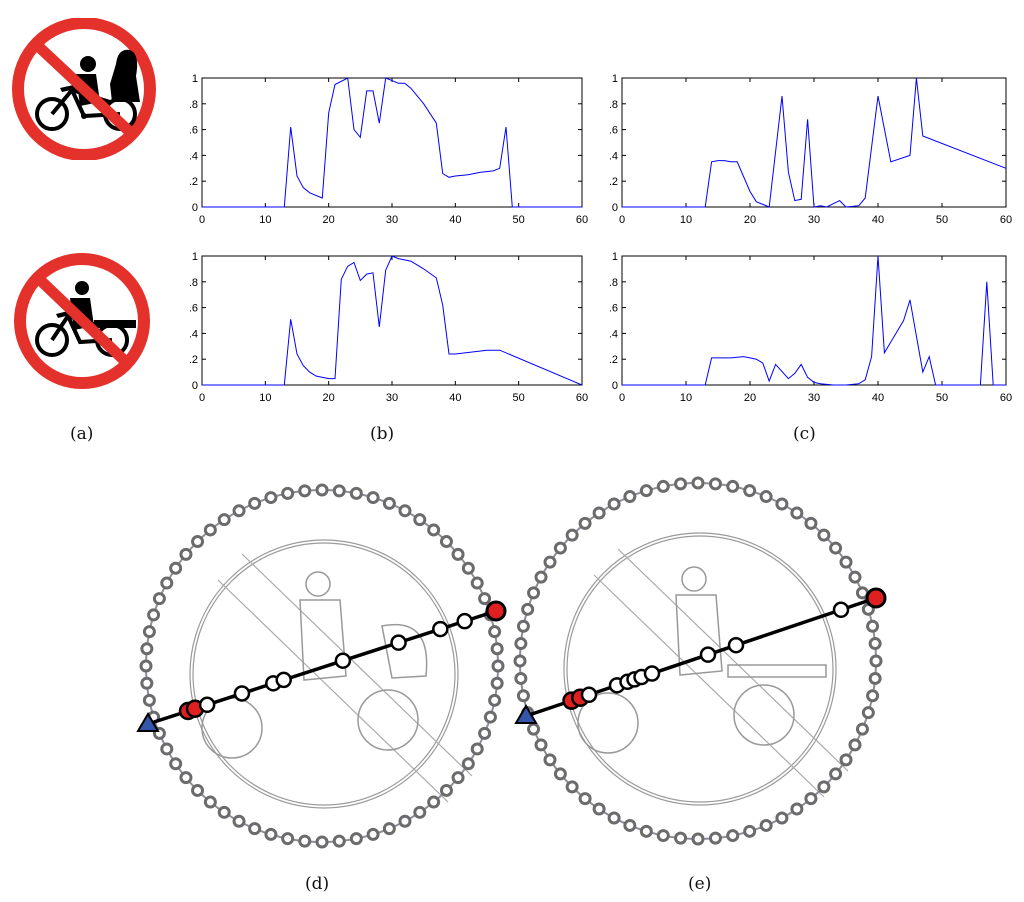  What do you see at coordinates (82, 434) in the screenshot?
I see `caption-a: (a)` at bounding box center [82, 434].